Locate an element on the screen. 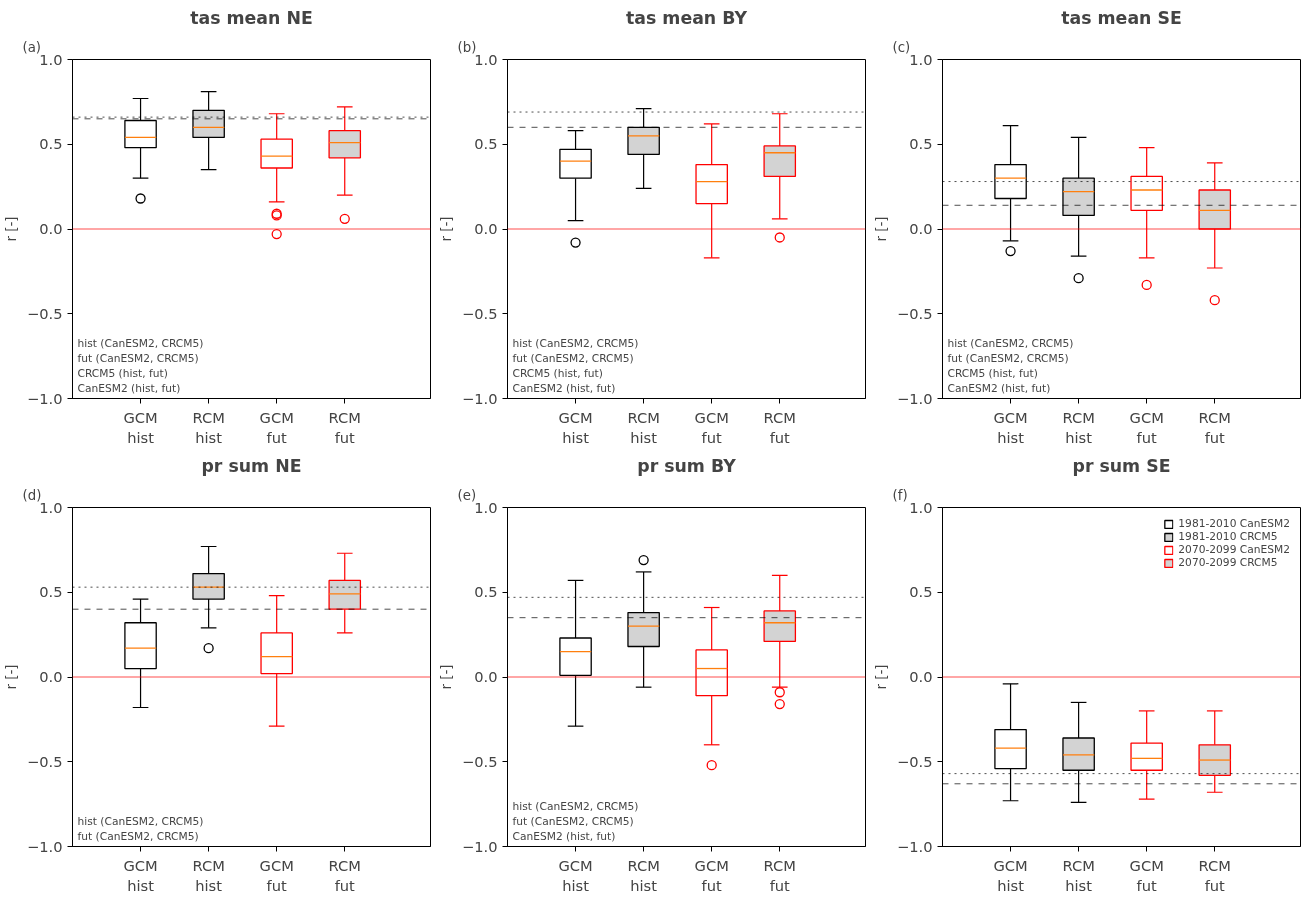 The width and height of the screenshot is (1306, 910). chart-title: tas mean BY is located at coordinates (687, 17).